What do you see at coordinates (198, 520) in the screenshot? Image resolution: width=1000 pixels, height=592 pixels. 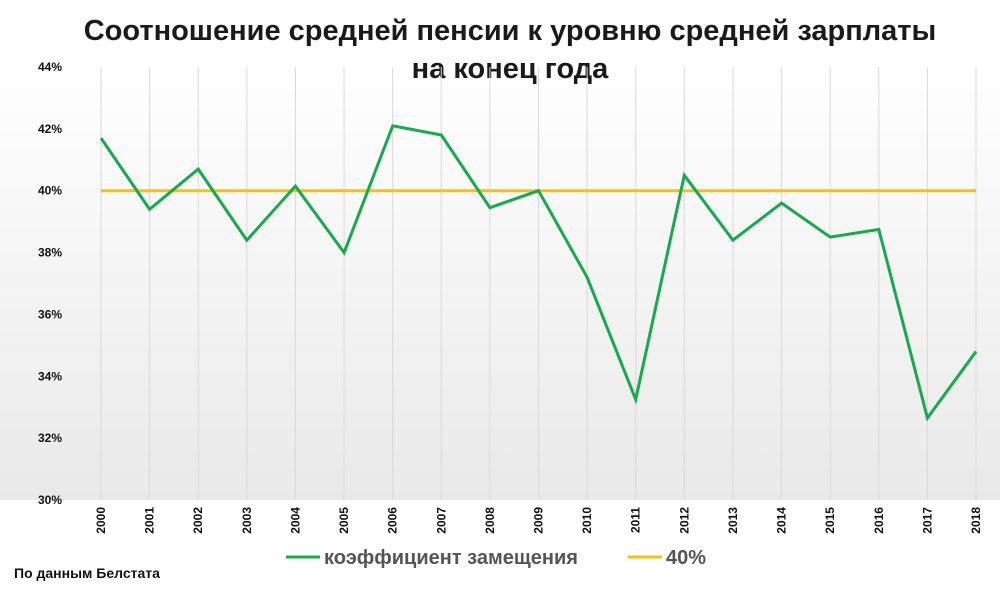 I see `x-tick-label: 2002` at bounding box center [198, 520].